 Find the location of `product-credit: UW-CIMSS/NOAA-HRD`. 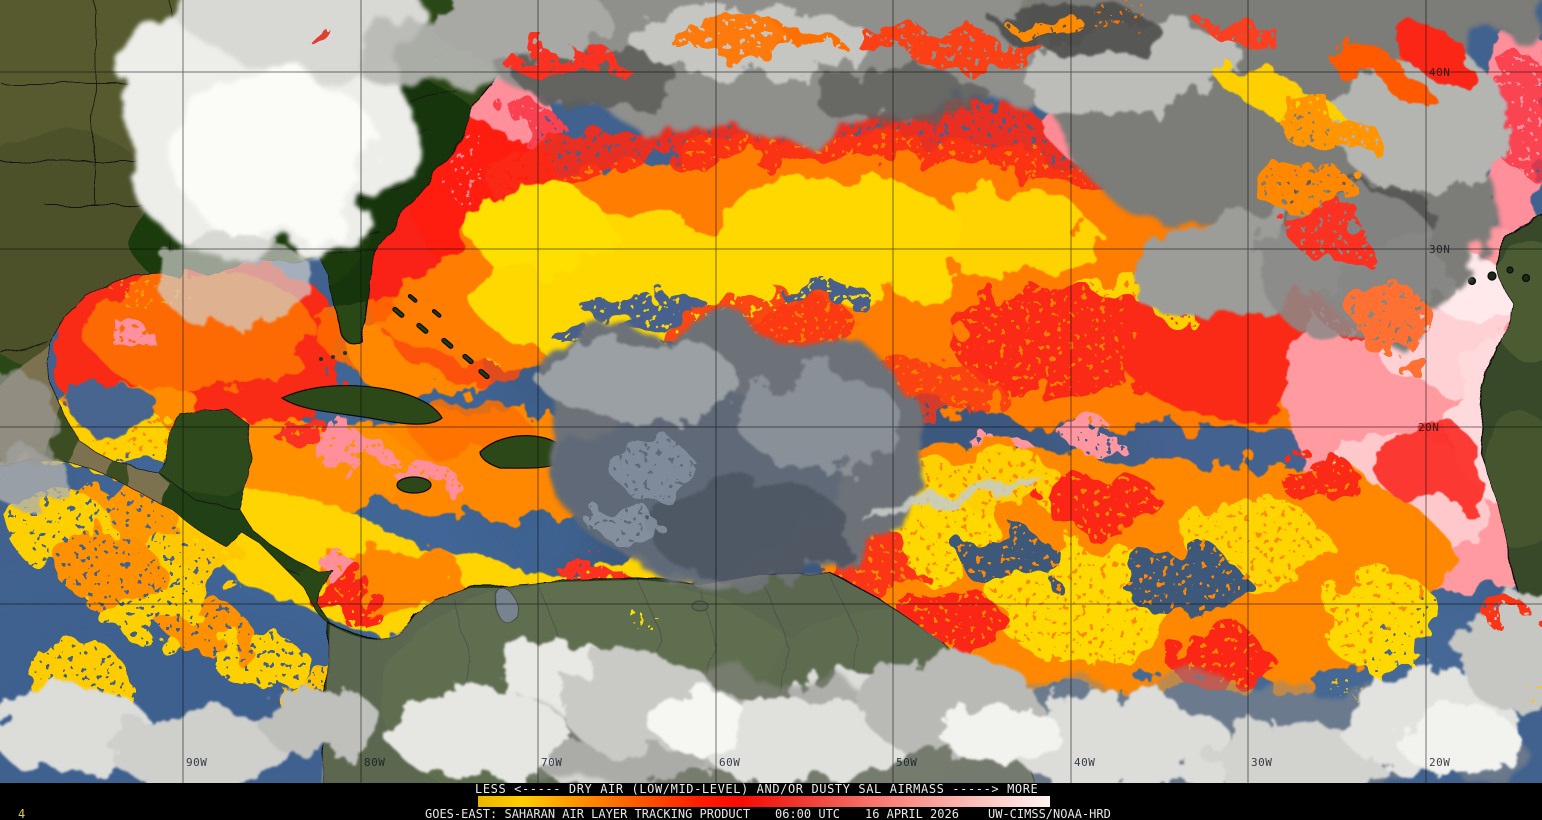

product-credit: UW-CIMSS/NOAA-HRD is located at coordinates (1049, 813).